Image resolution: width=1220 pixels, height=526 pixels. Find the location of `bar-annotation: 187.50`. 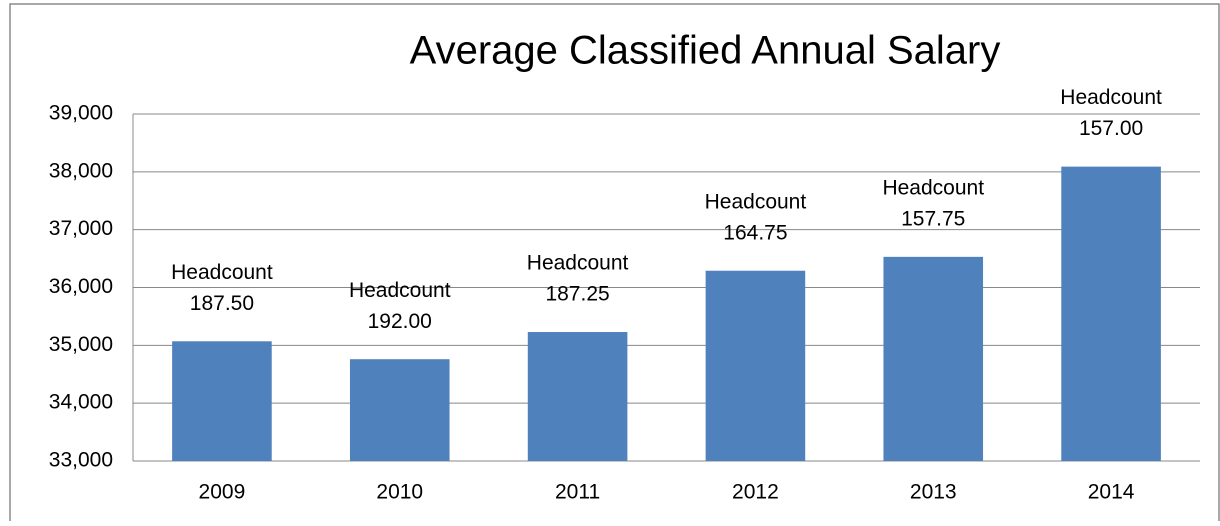

bar-annotation: 187.50 is located at coordinates (222, 303).